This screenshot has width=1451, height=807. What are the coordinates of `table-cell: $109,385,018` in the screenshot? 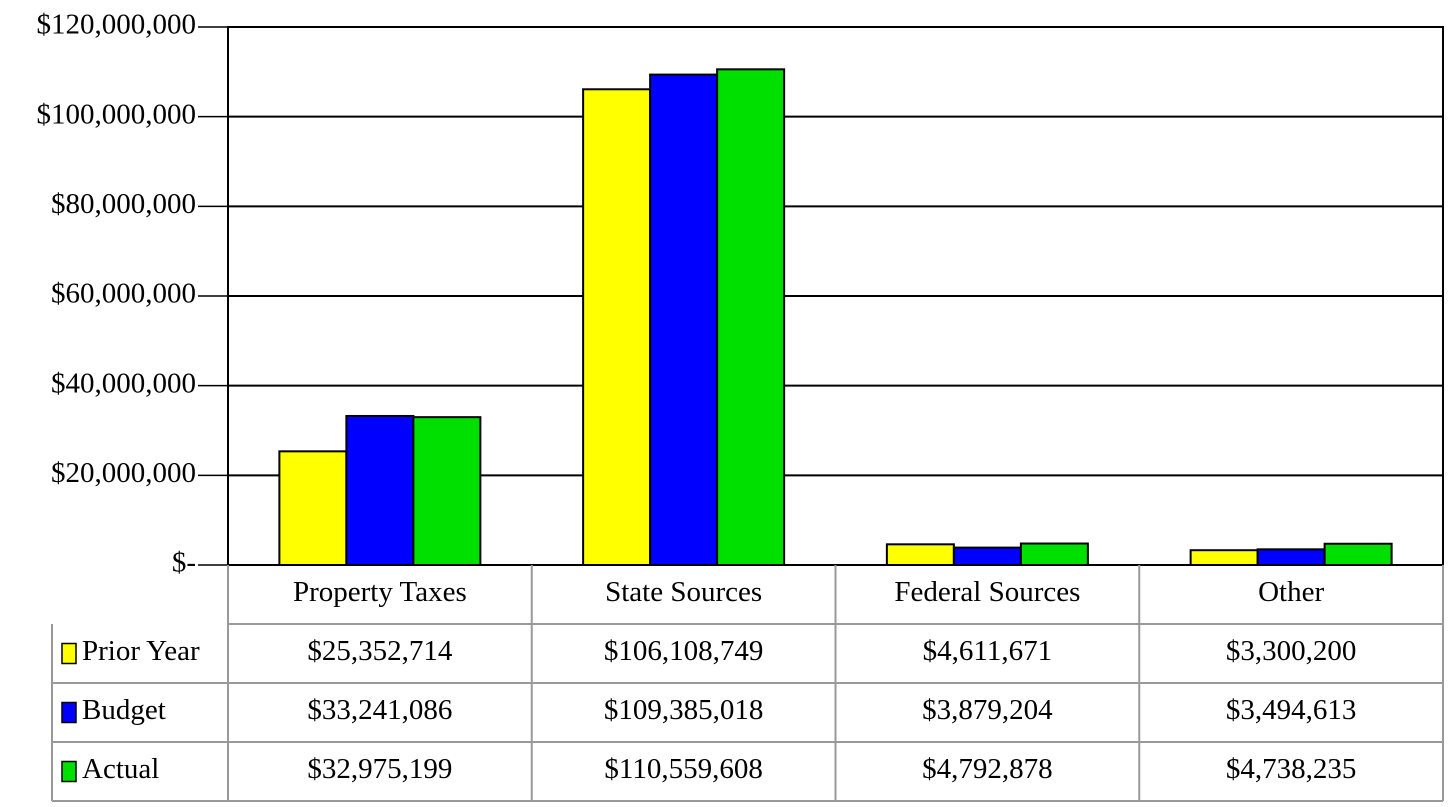 It's located at (684, 710).